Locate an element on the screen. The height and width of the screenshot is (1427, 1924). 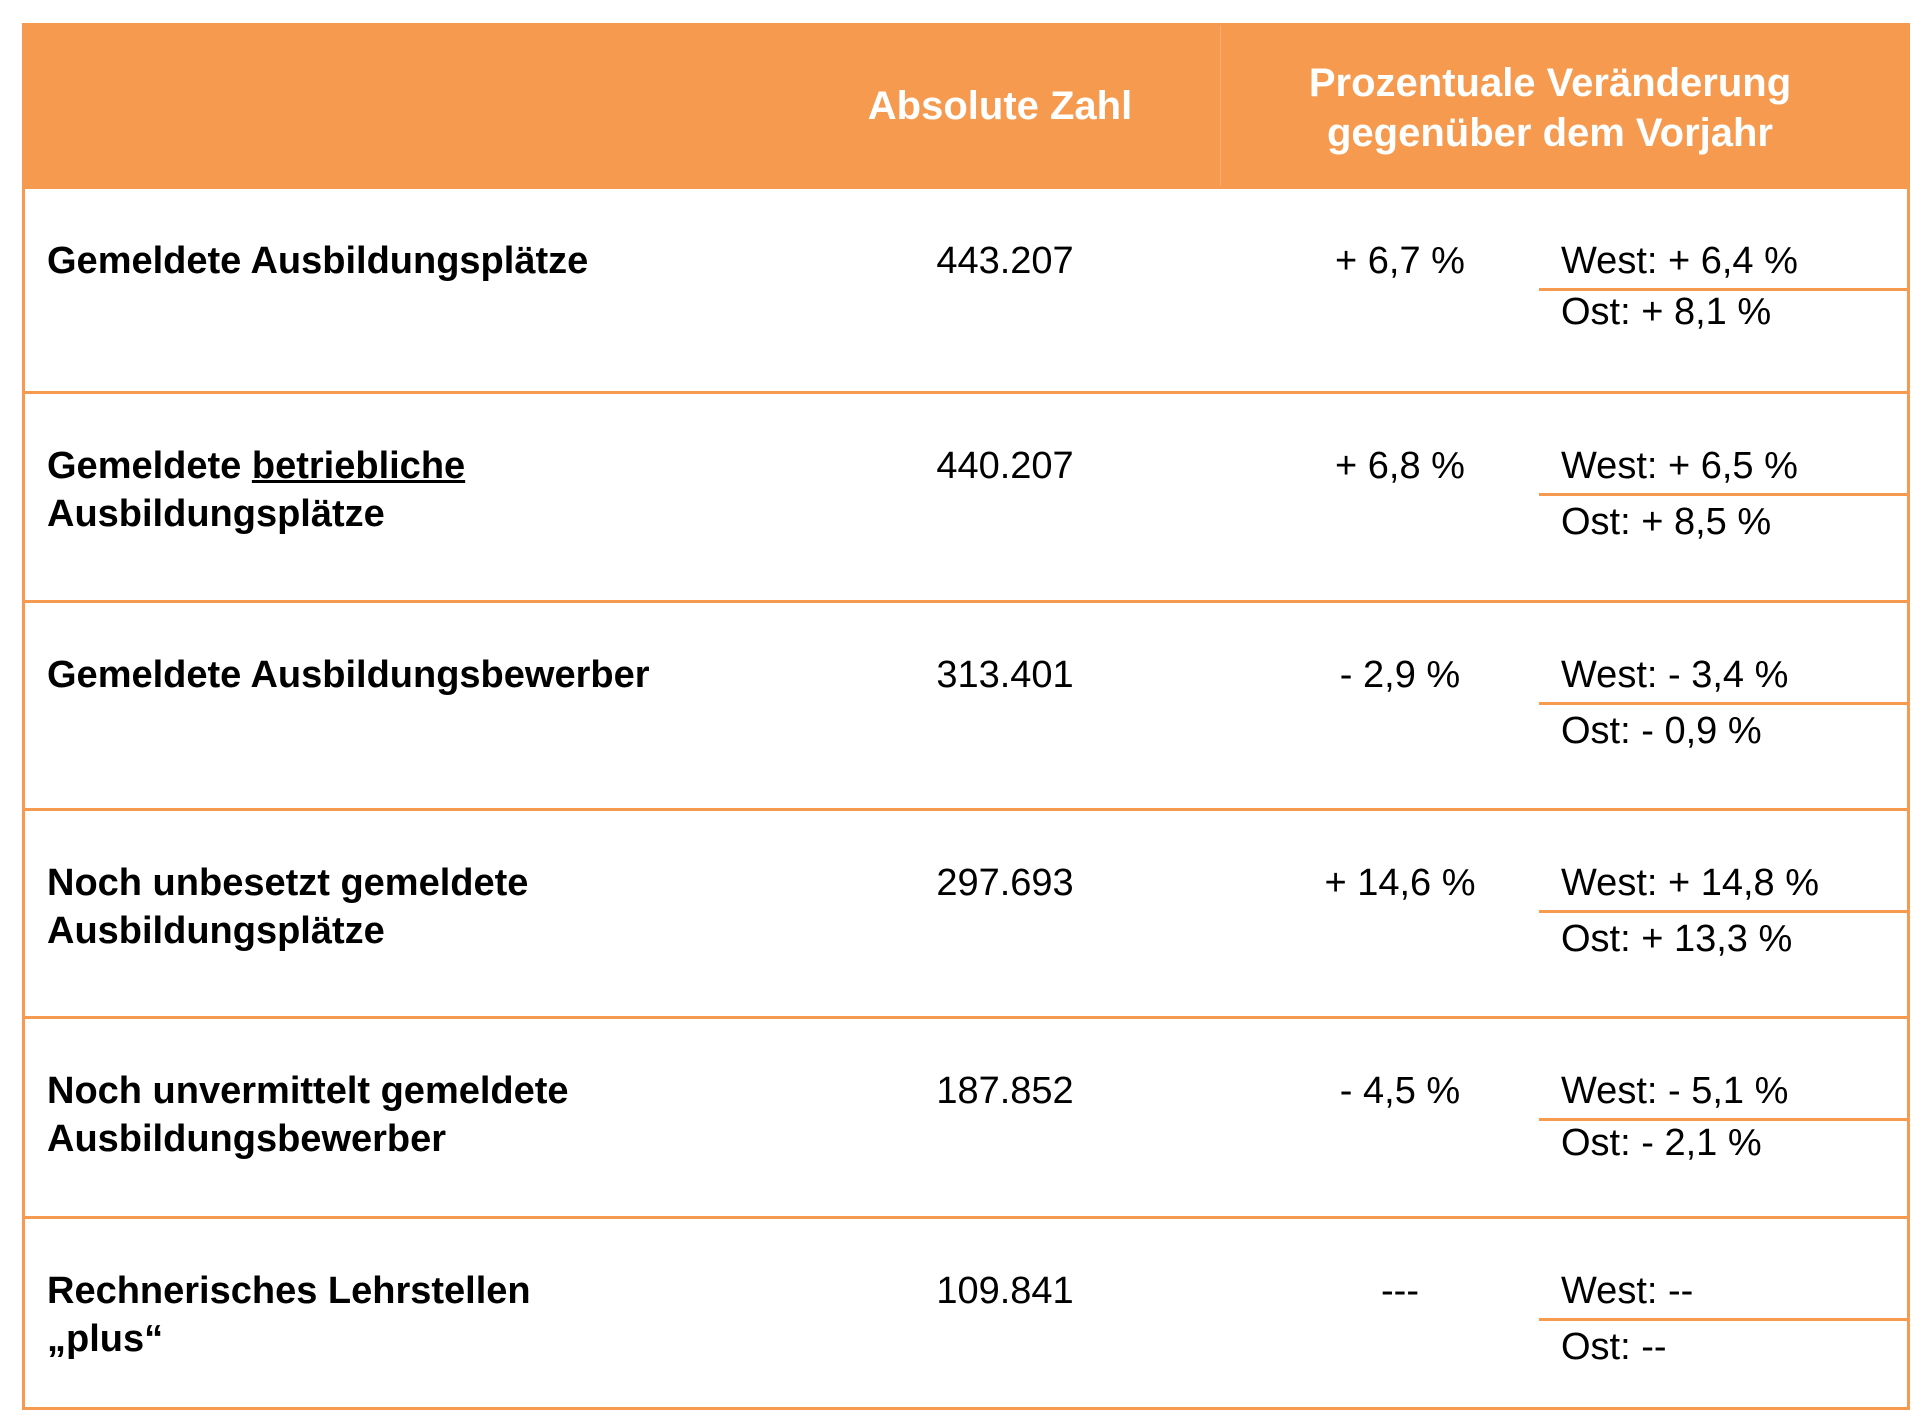
west-value: West: - 3,4 % is located at coordinates (1675, 675).